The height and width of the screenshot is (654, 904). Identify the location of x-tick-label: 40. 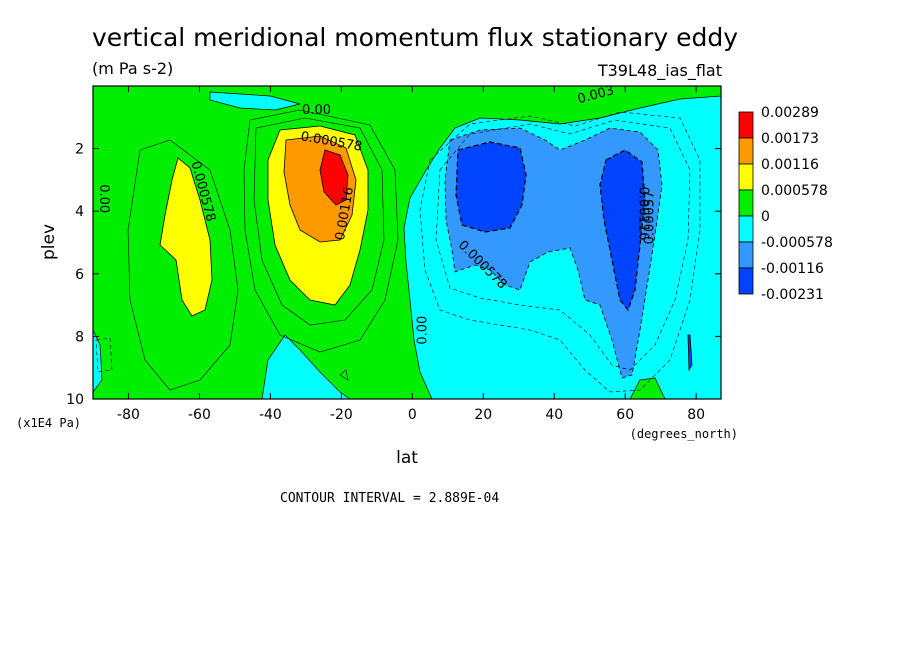
(554, 415).